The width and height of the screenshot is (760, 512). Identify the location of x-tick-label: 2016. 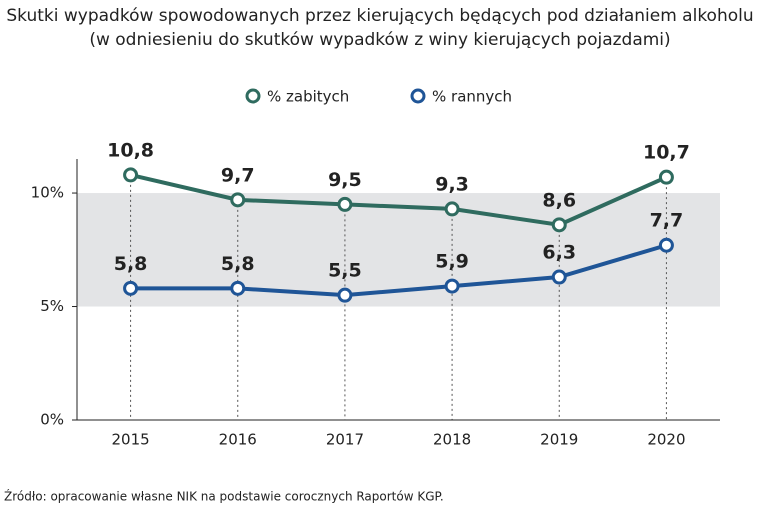
(238, 440).